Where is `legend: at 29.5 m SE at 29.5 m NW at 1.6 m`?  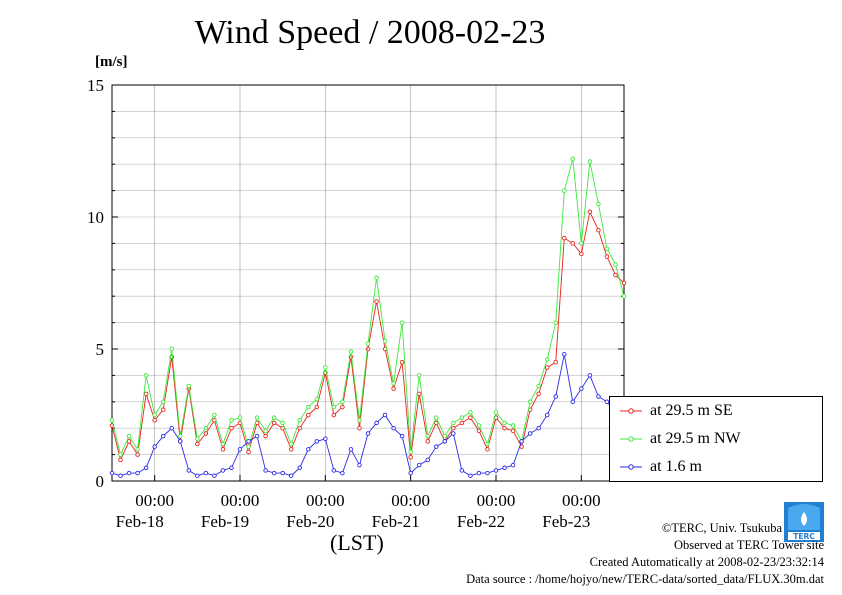
legend: at 29.5 m SE at 29.5 m NW at 1.6 m is located at coordinates (716, 439).